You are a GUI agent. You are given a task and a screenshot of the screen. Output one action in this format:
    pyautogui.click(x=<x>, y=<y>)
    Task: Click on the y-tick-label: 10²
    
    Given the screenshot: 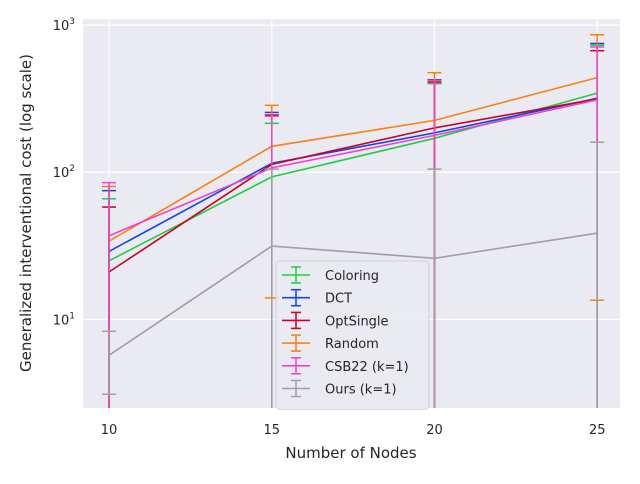 What is the action you would take?
    pyautogui.click(x=64, y=172)
    